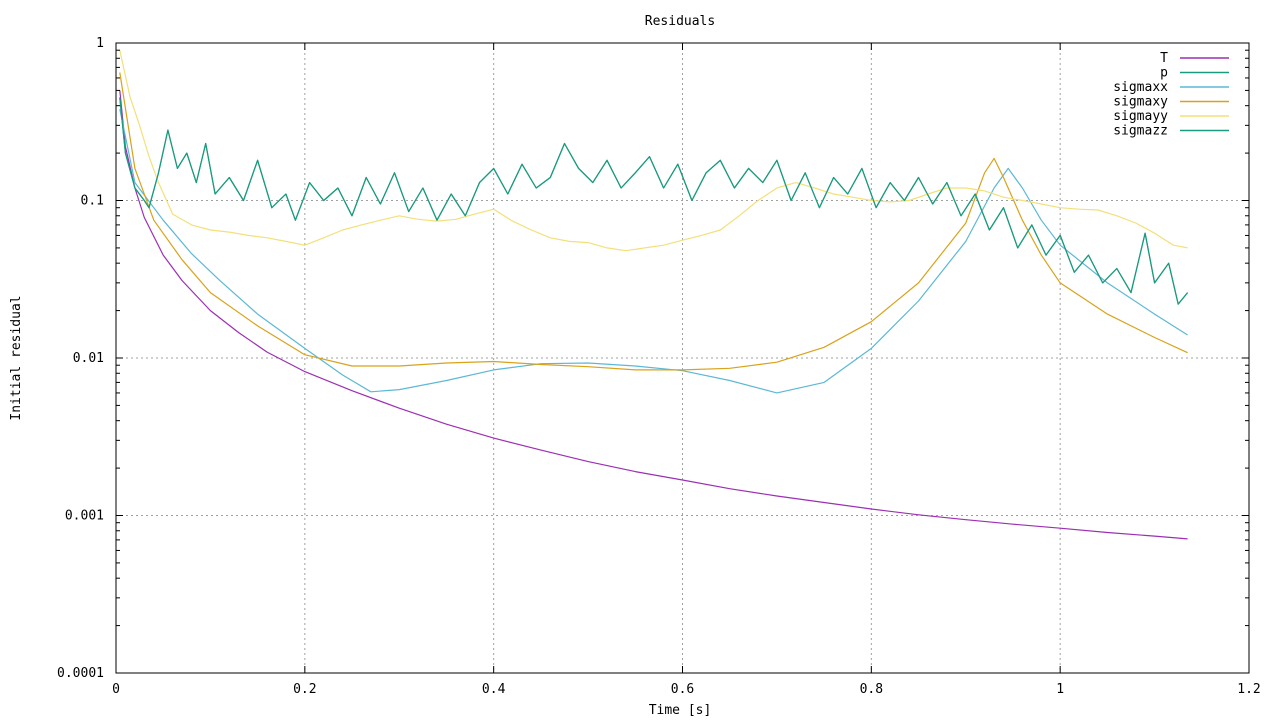 The width and height of the screenshot is (1280, 720). Describe the element at coordinates (680, 710) in the screenshot. I see `x-axis-label: Time [s]` at that location.